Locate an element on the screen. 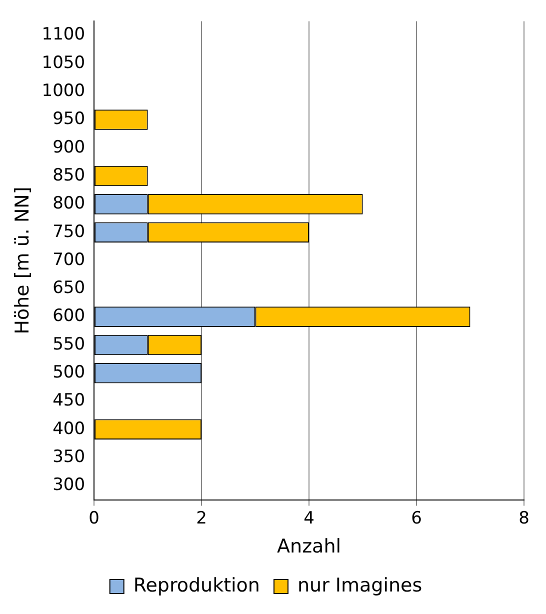 Image resolution: width=546 pixels, height=614 pixels. x-tick-label: 8 is located at coordinates (524, 518).